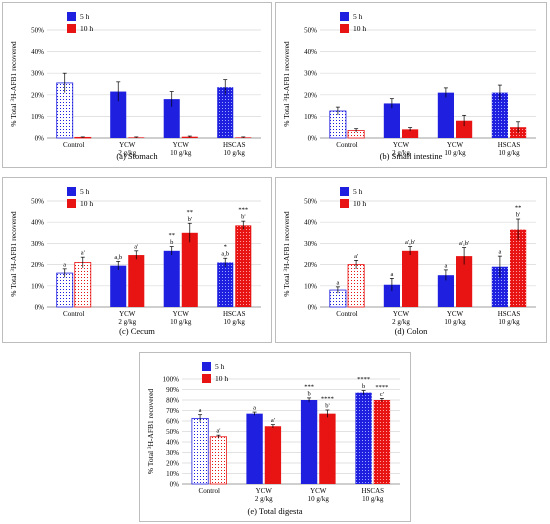 This screenshot has height=524, width=550. I want to click on legend-label: 10 h, so click(87, 203).